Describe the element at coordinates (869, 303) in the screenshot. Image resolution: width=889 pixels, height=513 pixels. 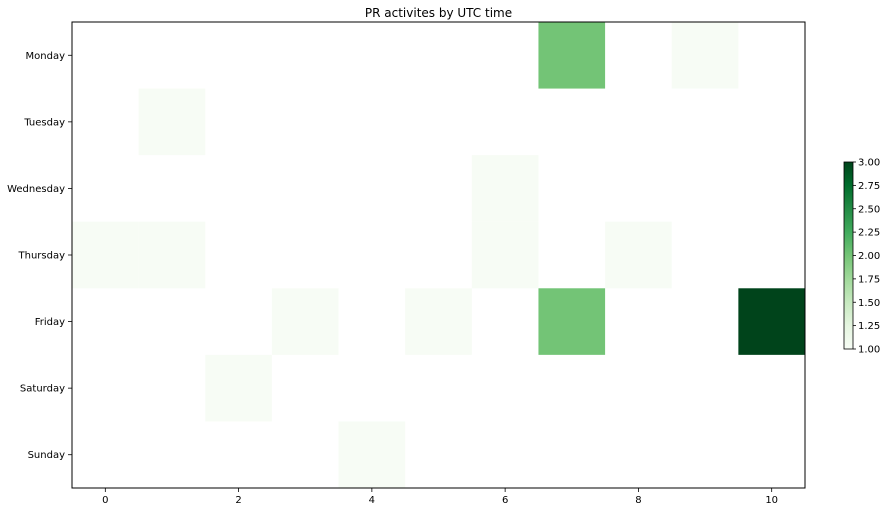
I see `colorbar-tick-label: 1.50` at that location.